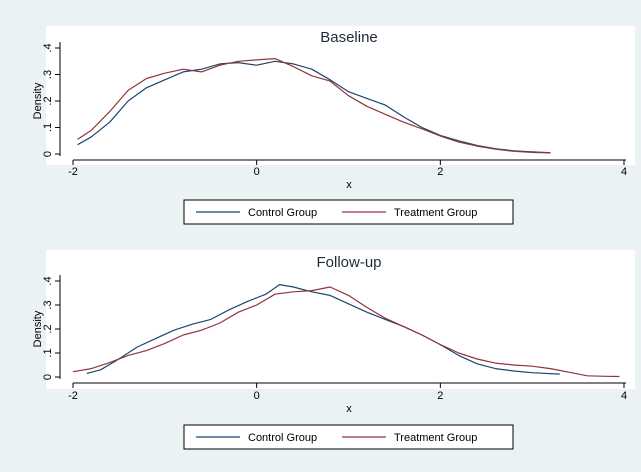  Describe the element at coordinates (348, 262) in the screenshot. I see `chart-title: Follow-up` at that location.